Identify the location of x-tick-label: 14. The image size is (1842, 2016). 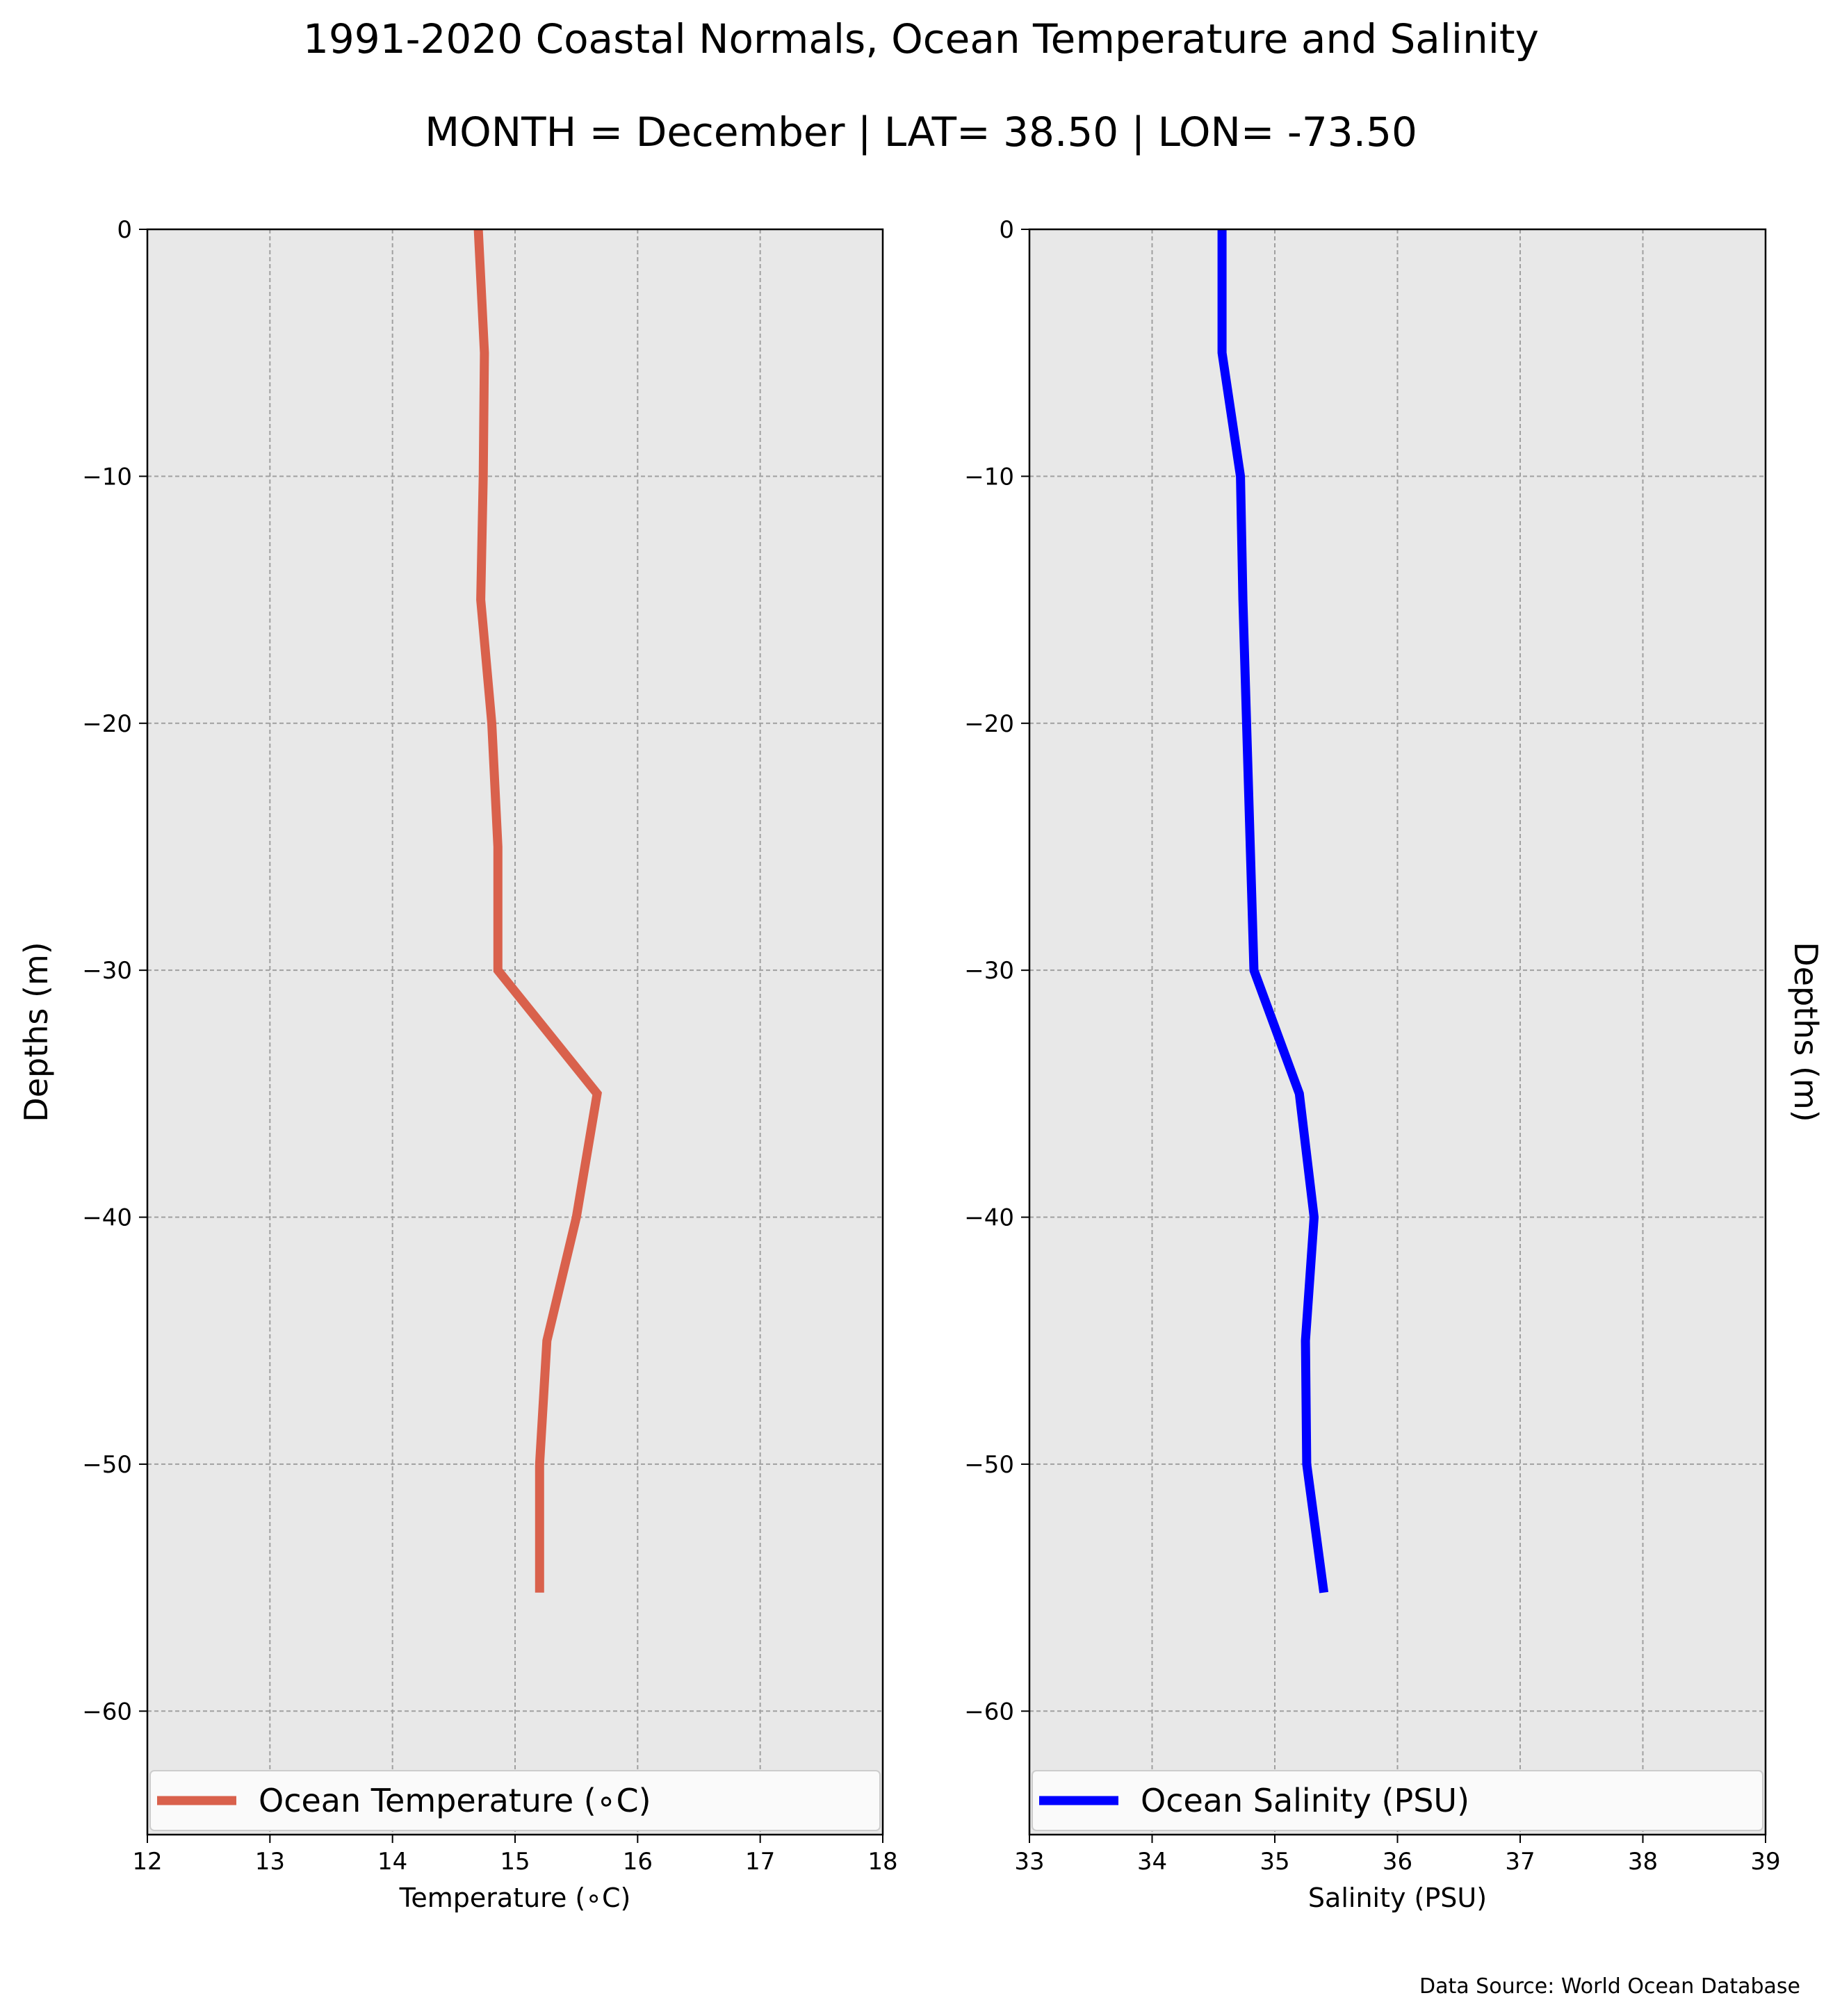
(392, 1862).